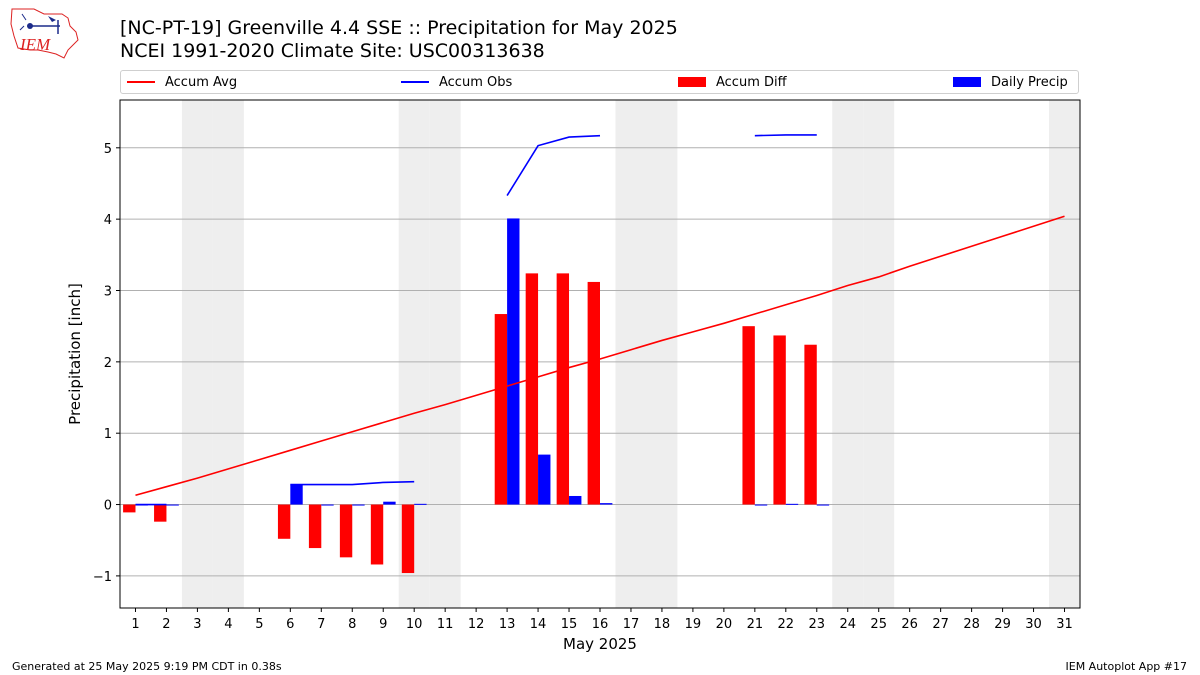 The width and height of the screenshot is (1200, 675). What do you see at coordinates (108, 220) in the screenshot?
I see `y-tick-label: 4` at bounding box center [108, 220].